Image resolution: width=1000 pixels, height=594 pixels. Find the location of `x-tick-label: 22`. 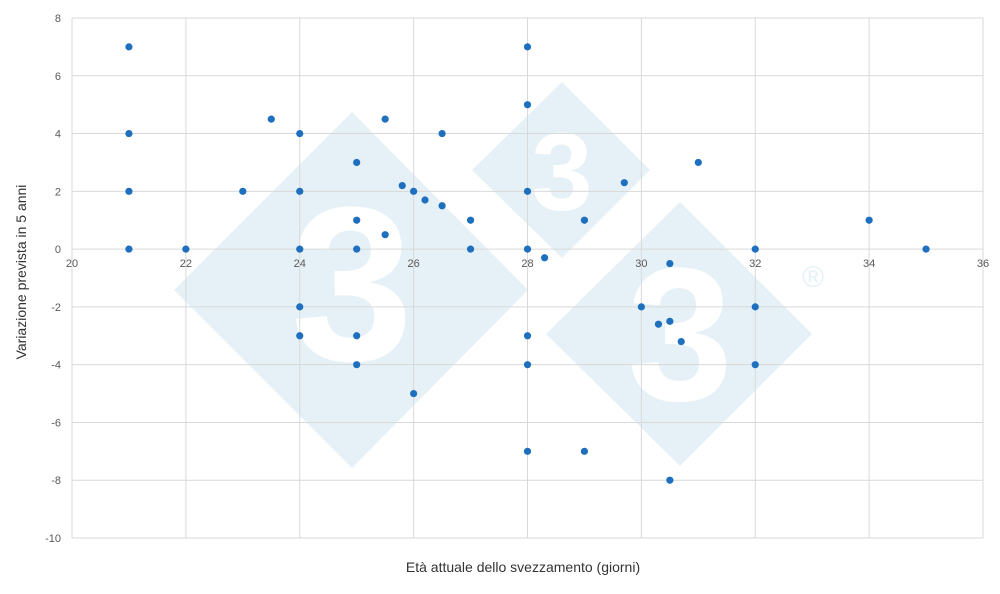

x-tick-label: 22 is located at coordinates (186, 264).